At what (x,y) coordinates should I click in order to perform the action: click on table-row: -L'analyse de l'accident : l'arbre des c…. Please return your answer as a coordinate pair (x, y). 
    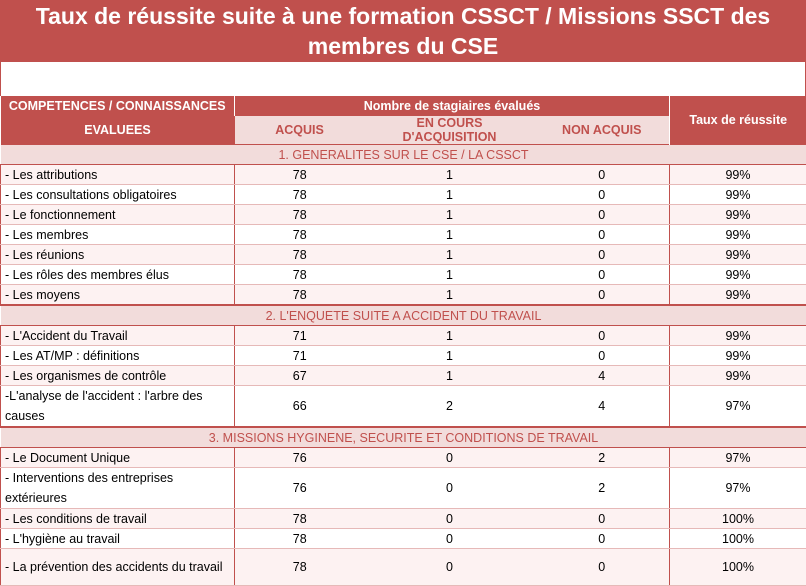
    Looking at the image, I should click on (403, 407).